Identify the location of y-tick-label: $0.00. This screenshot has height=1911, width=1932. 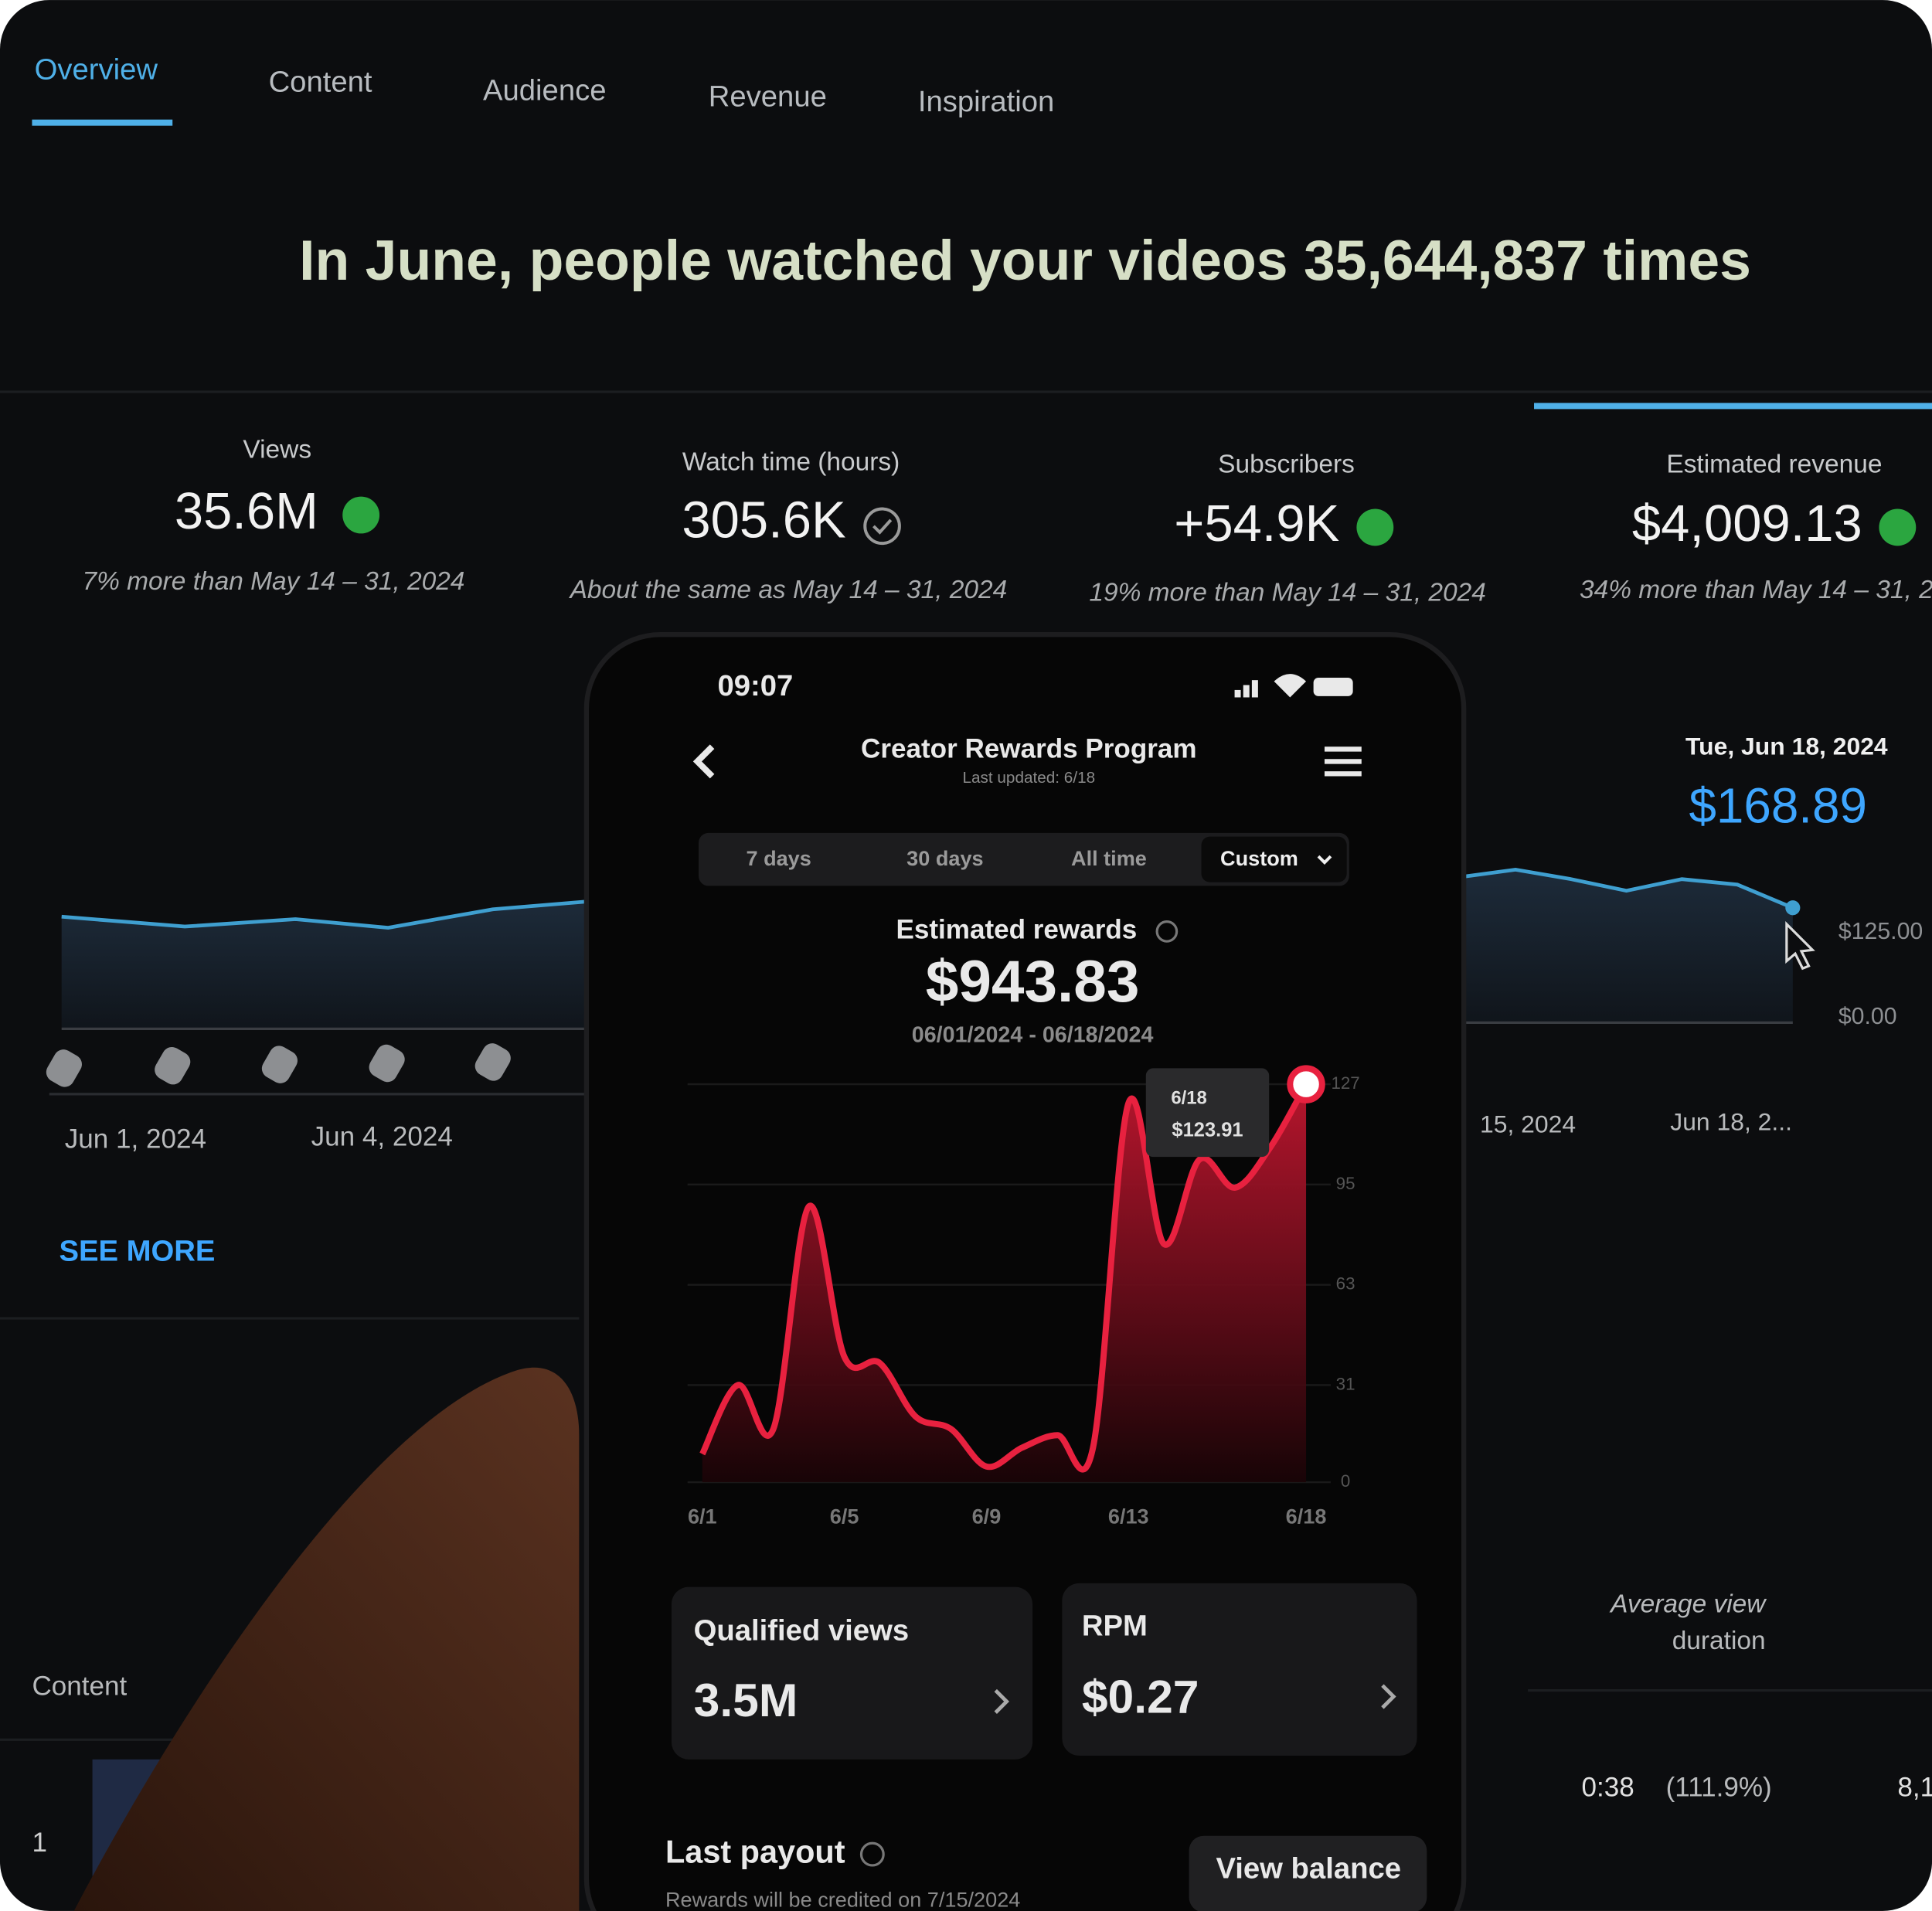
(1868, 1016).